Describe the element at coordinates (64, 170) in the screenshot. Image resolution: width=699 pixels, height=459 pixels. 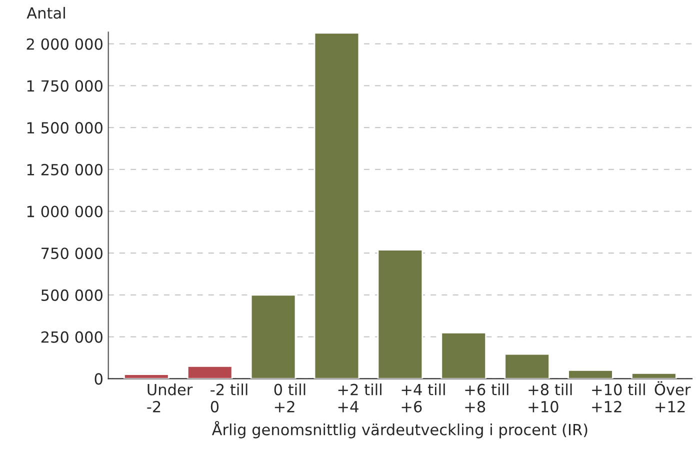
I see `y-tick-label: 1 250 000` at that location.